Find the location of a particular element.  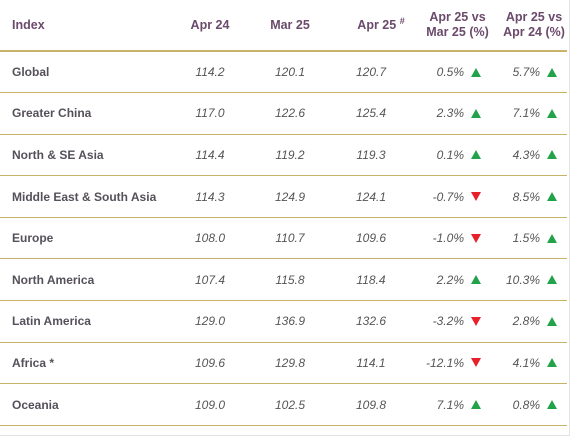

change-vs-mar25: -1.0% is located at coordinates (457, 238).